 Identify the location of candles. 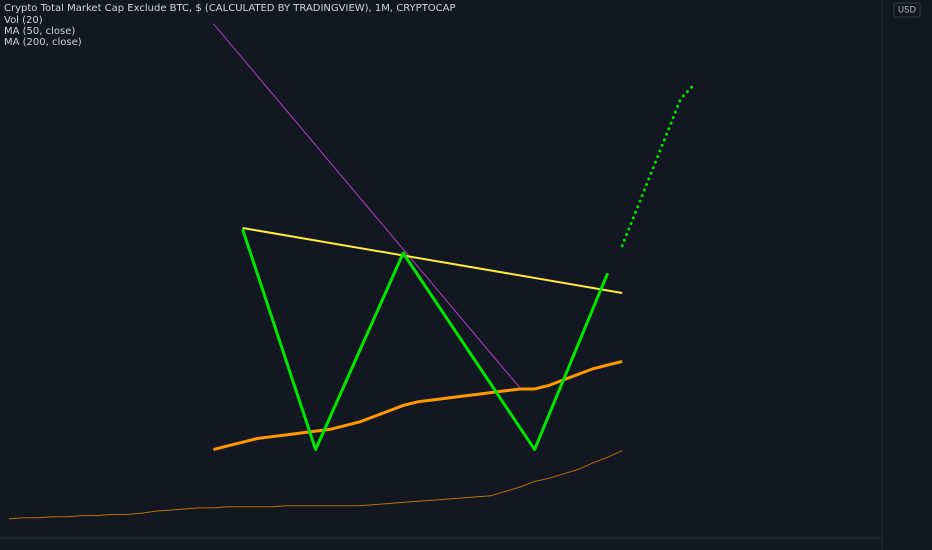
(418, 405).